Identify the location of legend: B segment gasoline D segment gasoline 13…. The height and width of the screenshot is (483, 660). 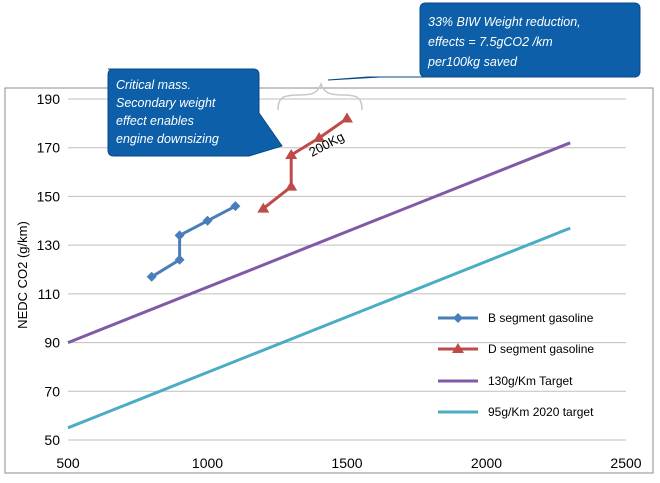
(516, 365).